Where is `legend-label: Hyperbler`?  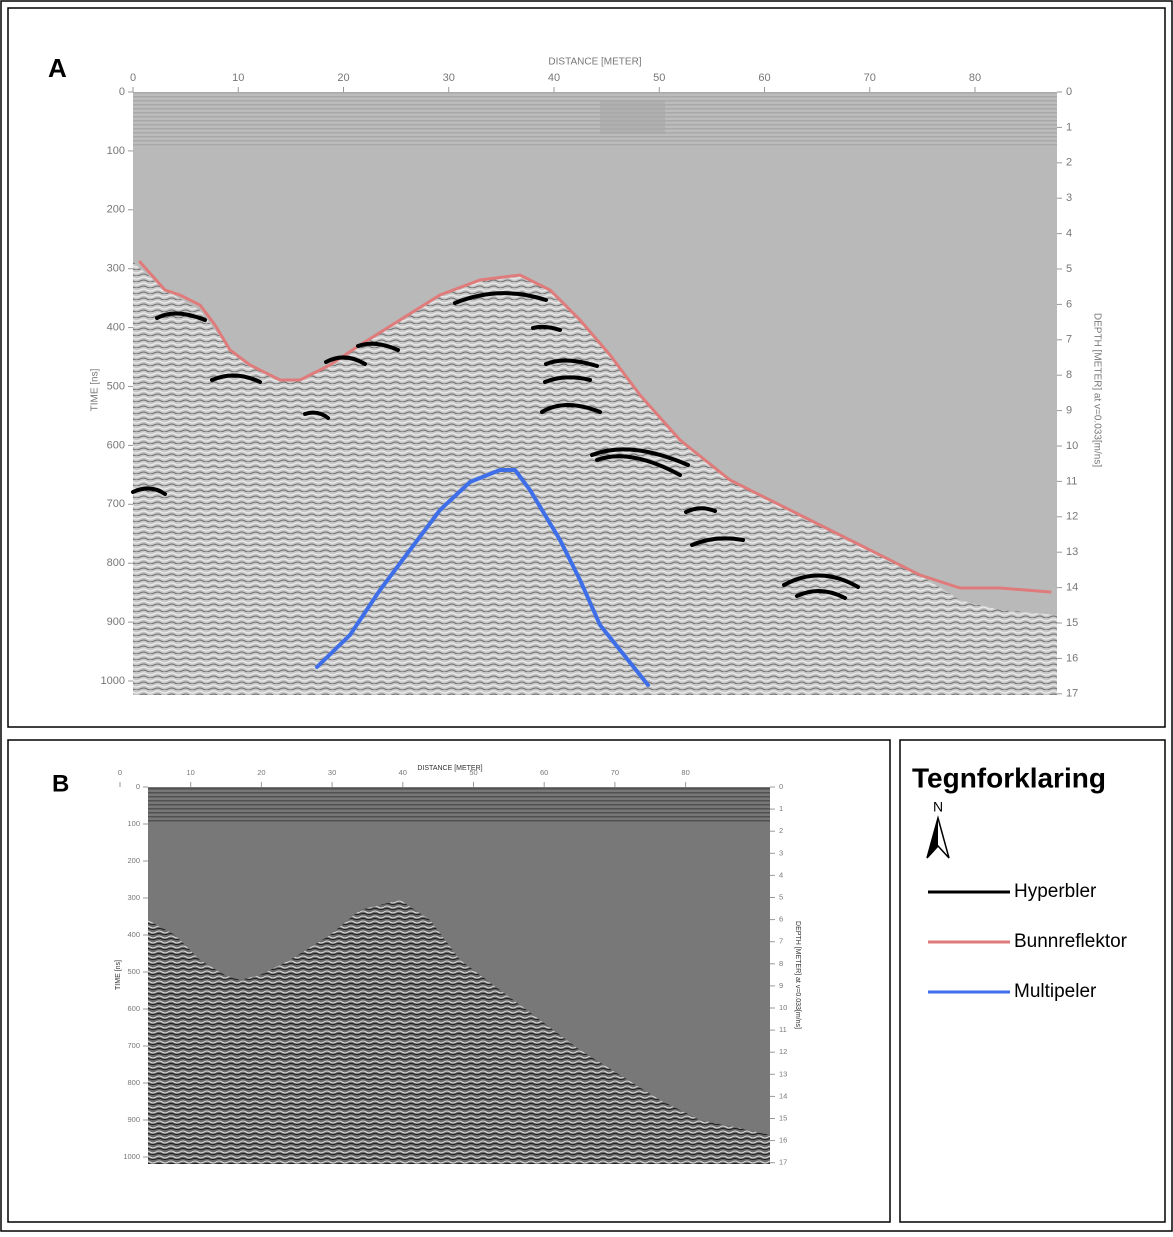
legend-label: Hyperbler is located at coordinates (1055, 891).